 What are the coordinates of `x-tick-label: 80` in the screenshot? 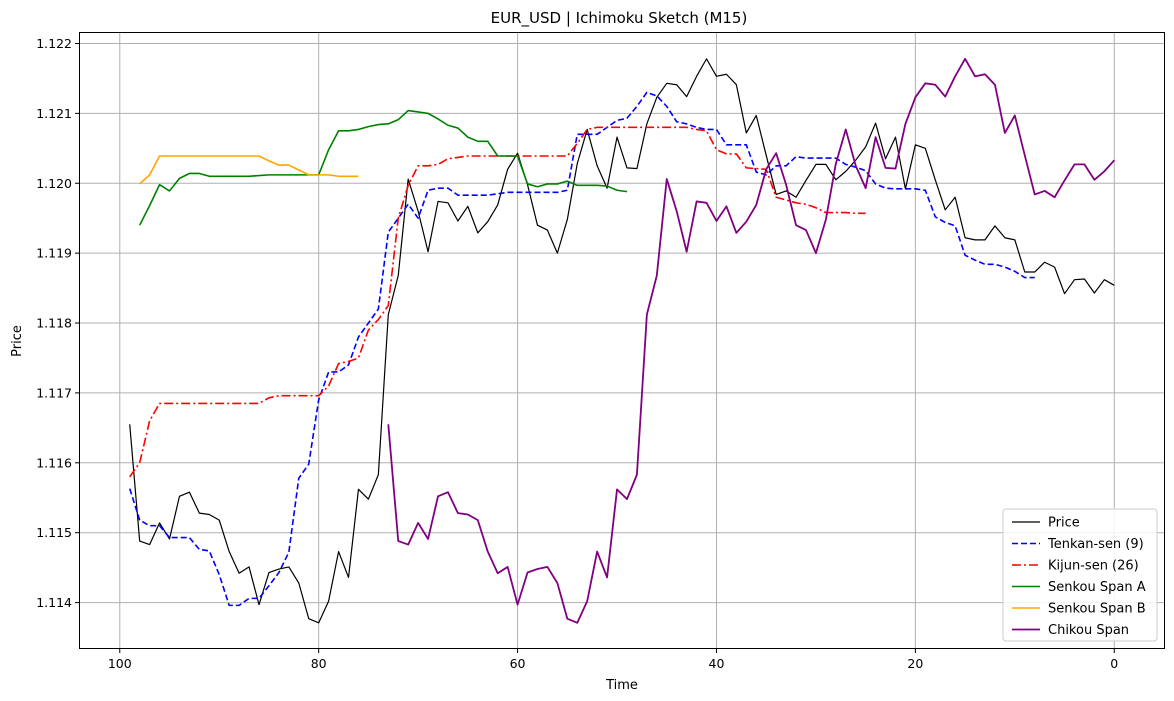 It's located at (319, 663).